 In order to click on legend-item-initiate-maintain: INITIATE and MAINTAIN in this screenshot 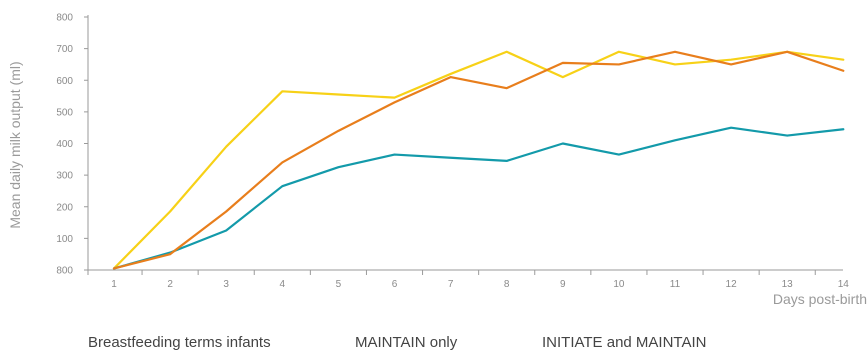, I will do `click(624, 342)`.